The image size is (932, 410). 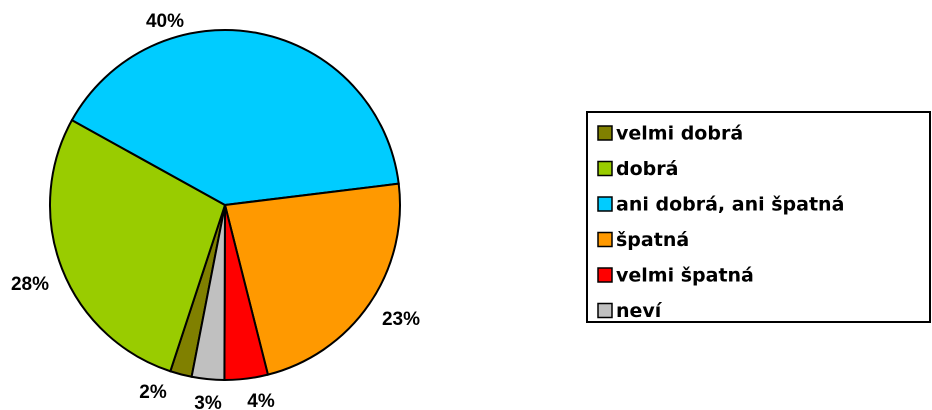 I want to click on legend-label: ani dobrá, ani špatná, so click(x=730, y=205).